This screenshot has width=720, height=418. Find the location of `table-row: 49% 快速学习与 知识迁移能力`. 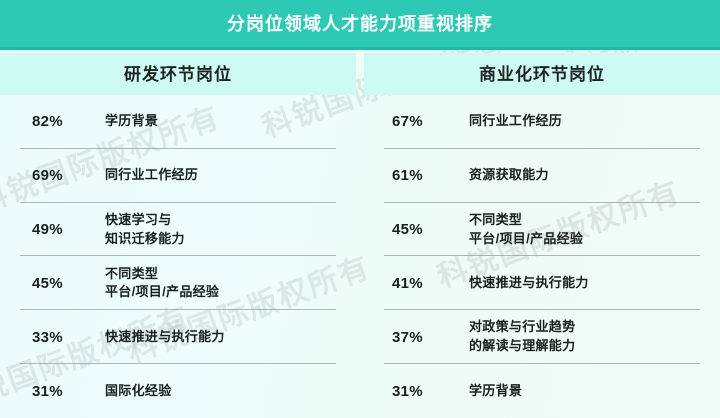

table-row: 49% 快速学习与 知识迁移能力 is located at coordinates (178, 230).